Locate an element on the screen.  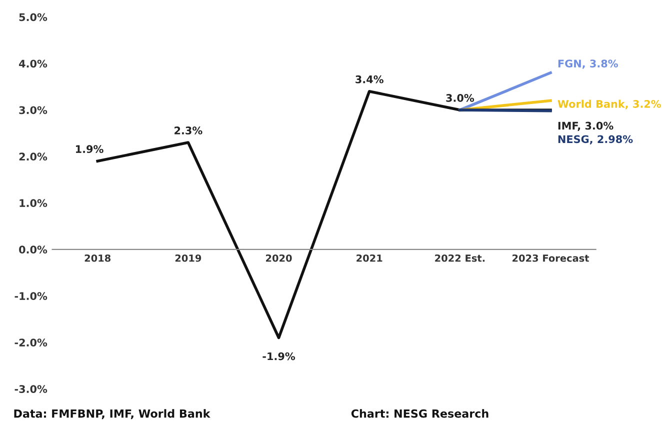
y-tick-label: 3.0% is located at coordinates (33, 110).